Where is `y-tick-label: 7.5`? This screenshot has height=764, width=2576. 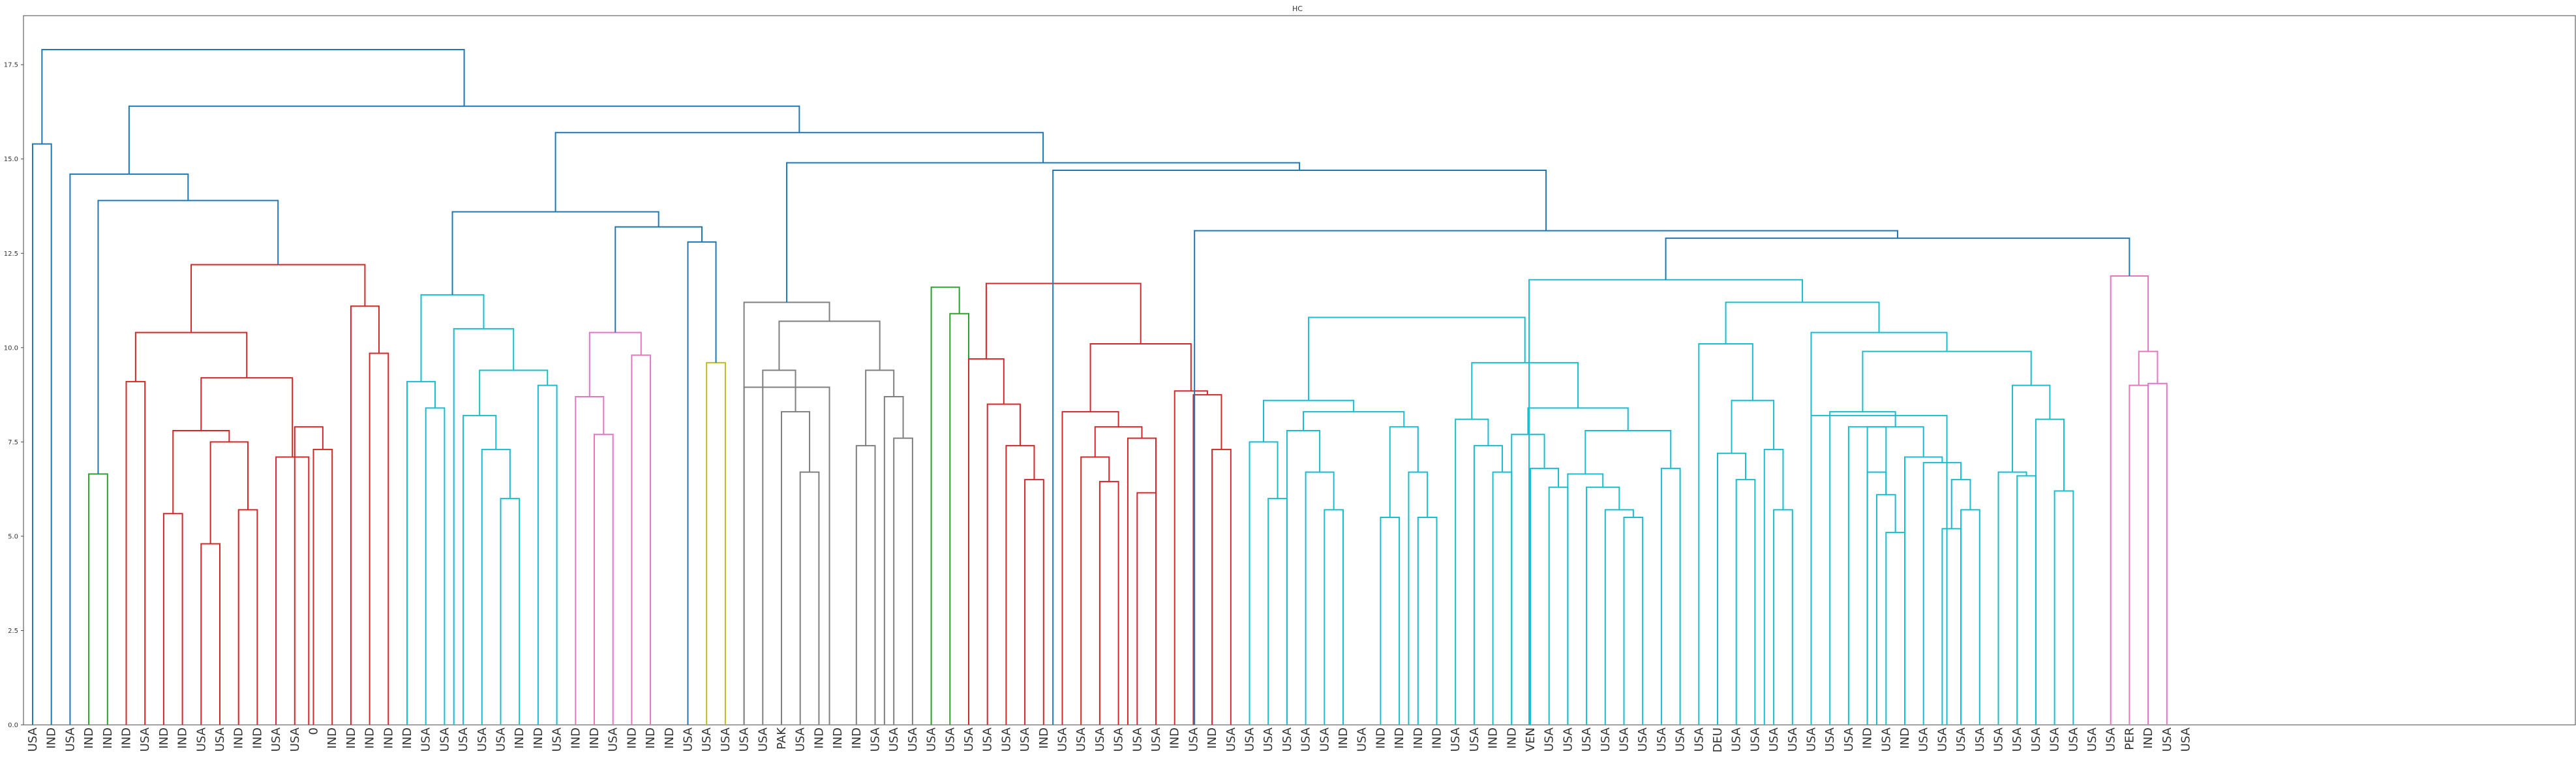 y-tick-label: 7.5 is located at coordinates (13, 442).